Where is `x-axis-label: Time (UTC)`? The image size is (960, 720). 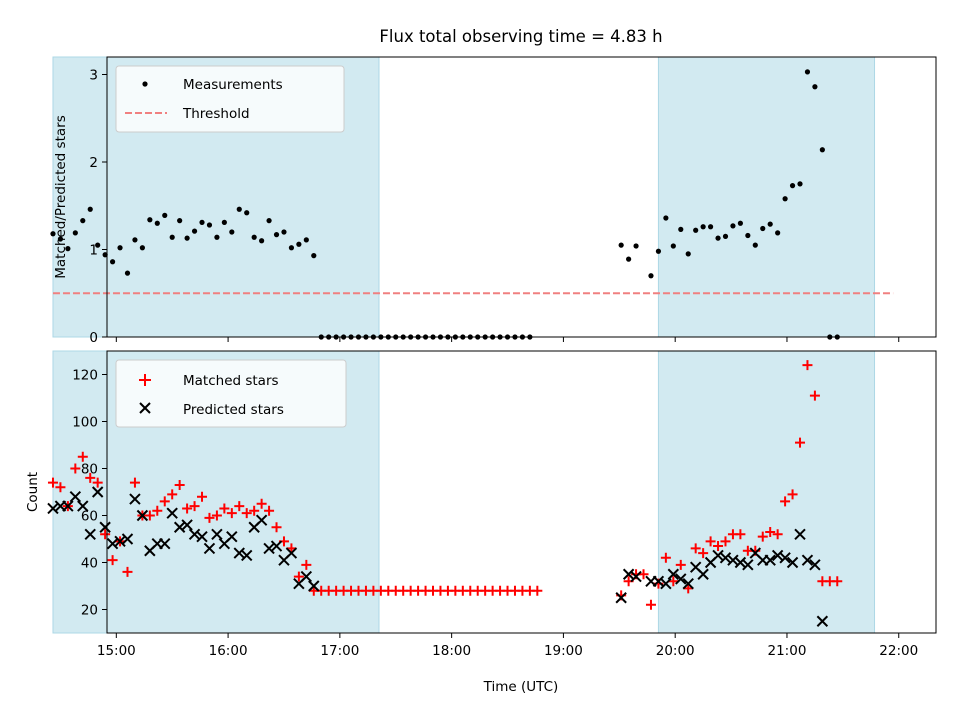 x-axis-label: Time (UTC) is located at coordinates (521, 687).